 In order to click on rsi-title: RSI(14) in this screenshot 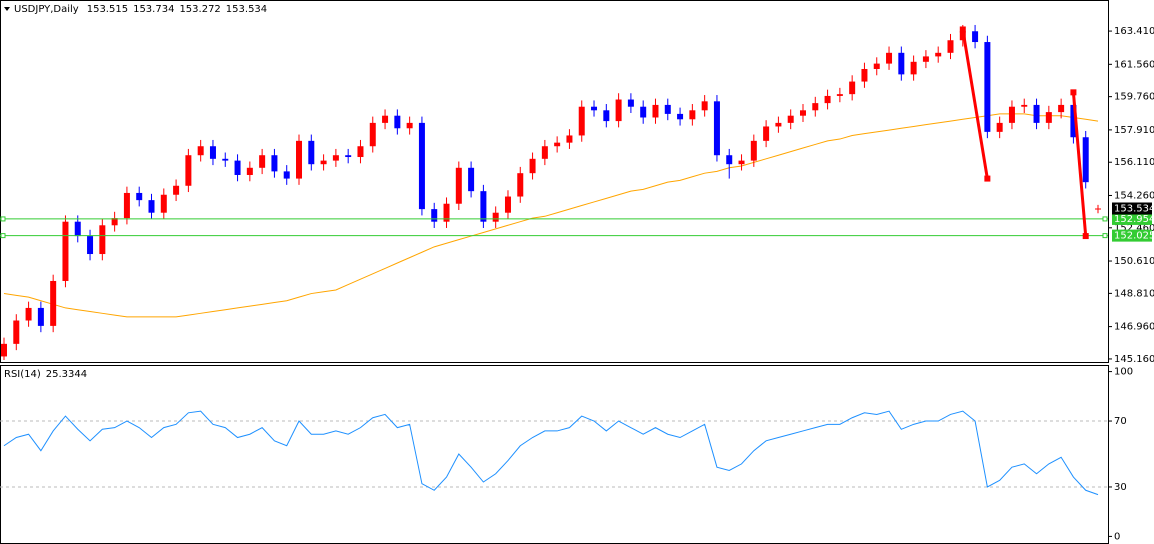, I will do `click(22, 374)`.